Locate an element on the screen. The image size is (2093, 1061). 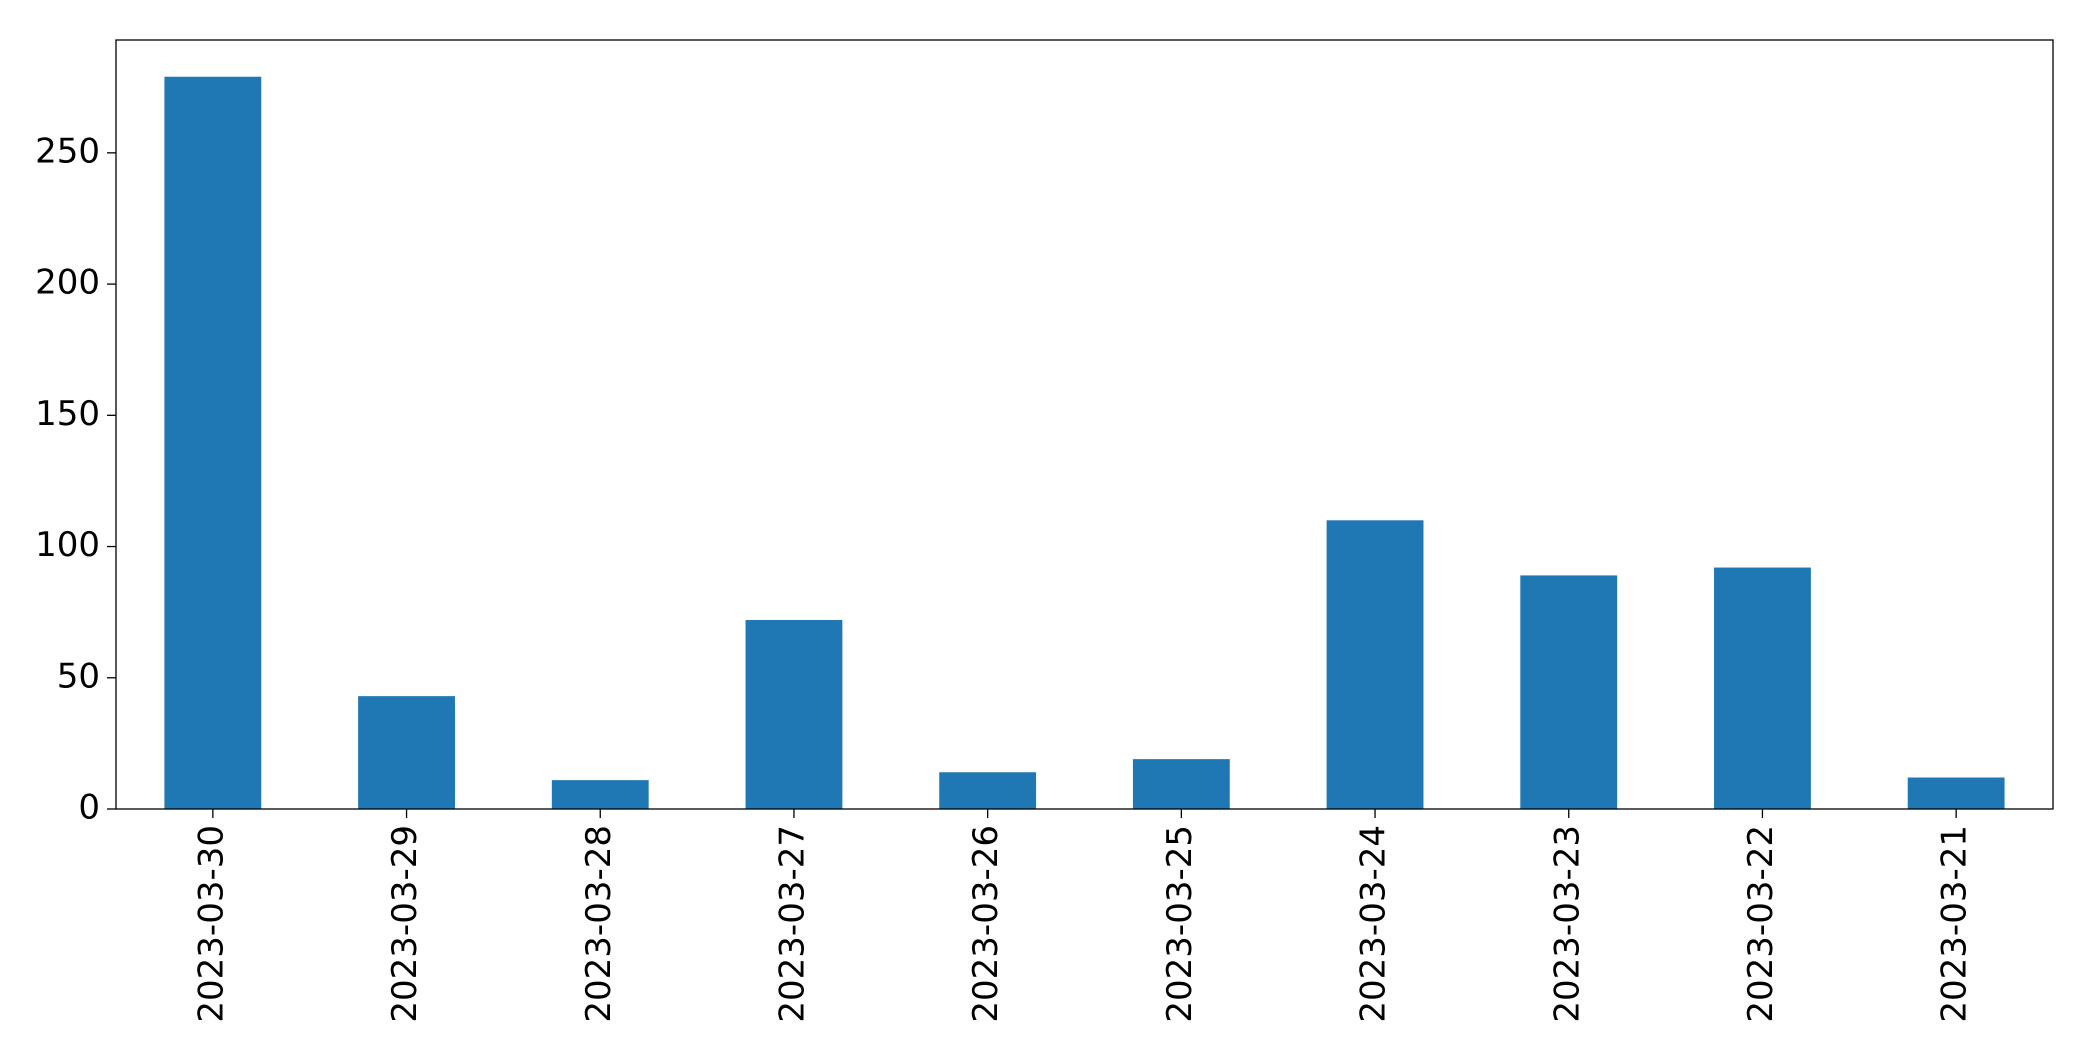
x-tick-label: 2023-03-30 is located at coordinates (211, 924).